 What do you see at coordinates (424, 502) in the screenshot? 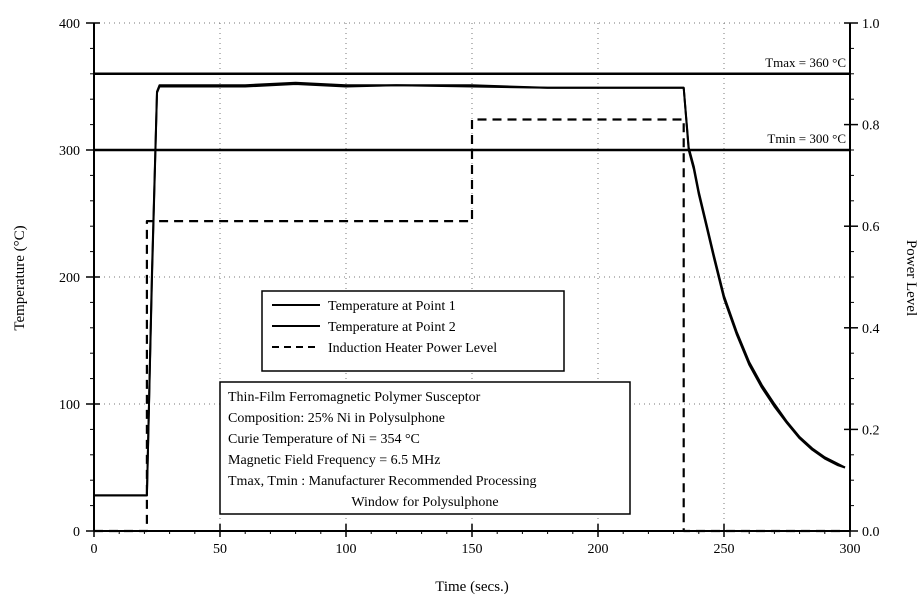
I see `annotation-line: Window for Polysulphone` at bounding box center [424, 502].